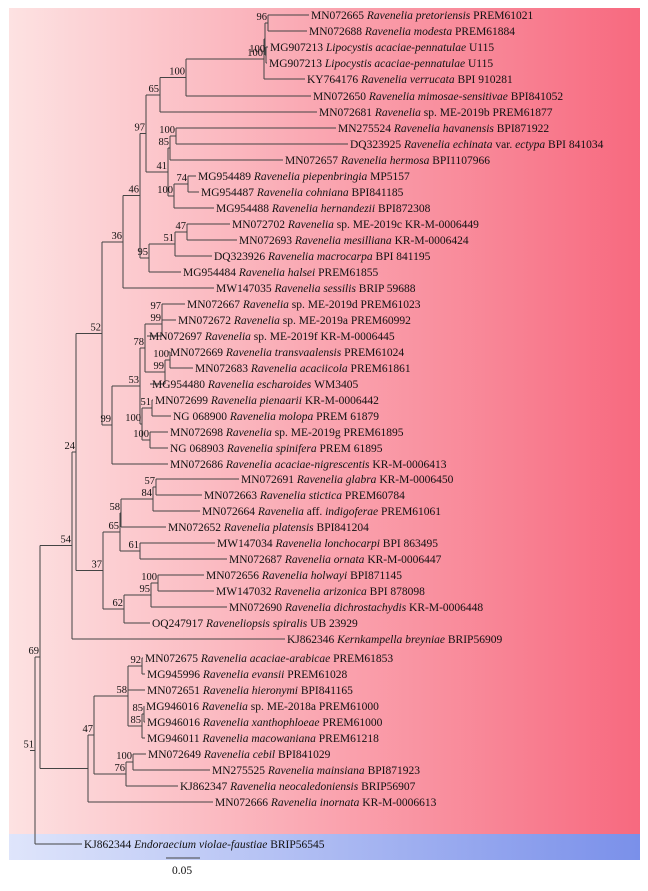 The height and width of the screenshot is (891, 648). What do you see at coordinates (267, 241) in the screenshot?
I see `taxon-acc: MN072693` at bounding box center [267, 241].